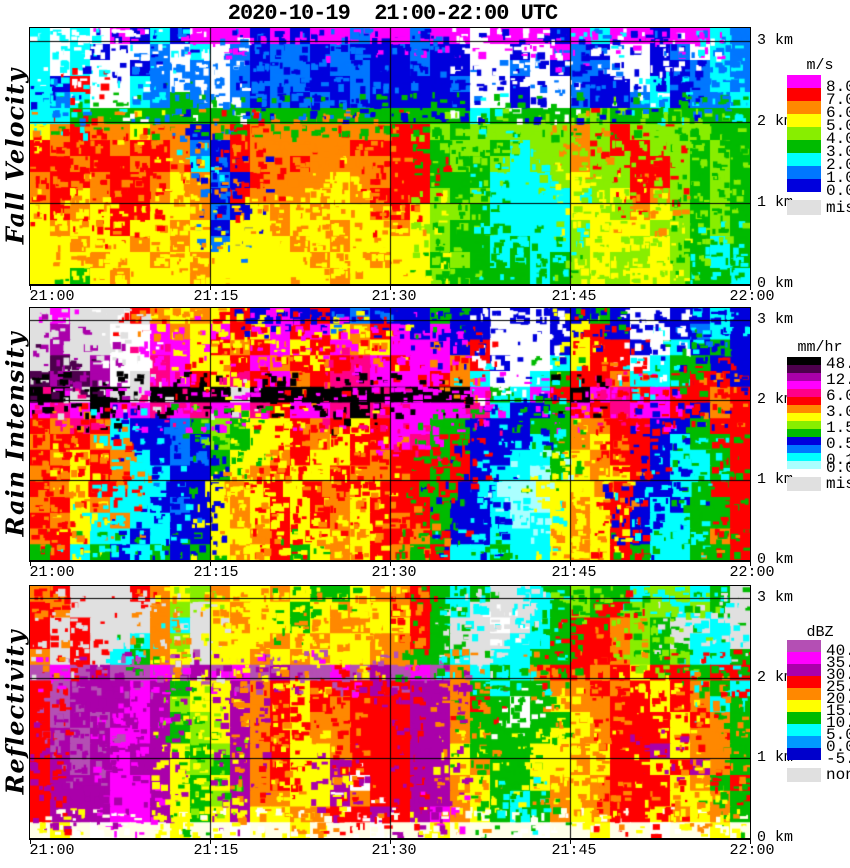 The width and height of the screenshot is (850, 868). I want to click on panel-title-reflectivity: Reflectivity, so click(15, 712).